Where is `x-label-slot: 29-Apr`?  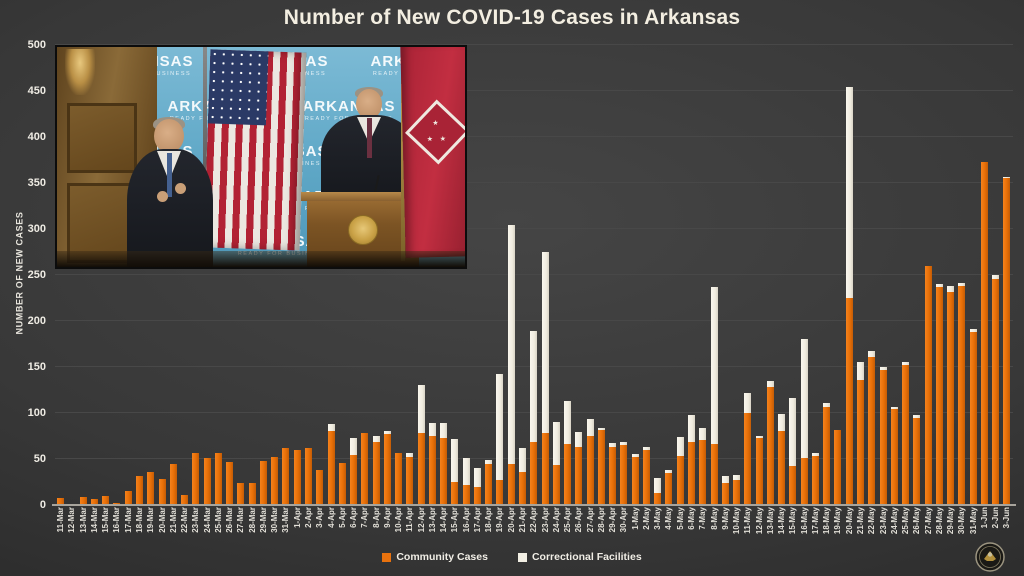
x-label-slot: 29-Apr is located at coordinates (612, 527).